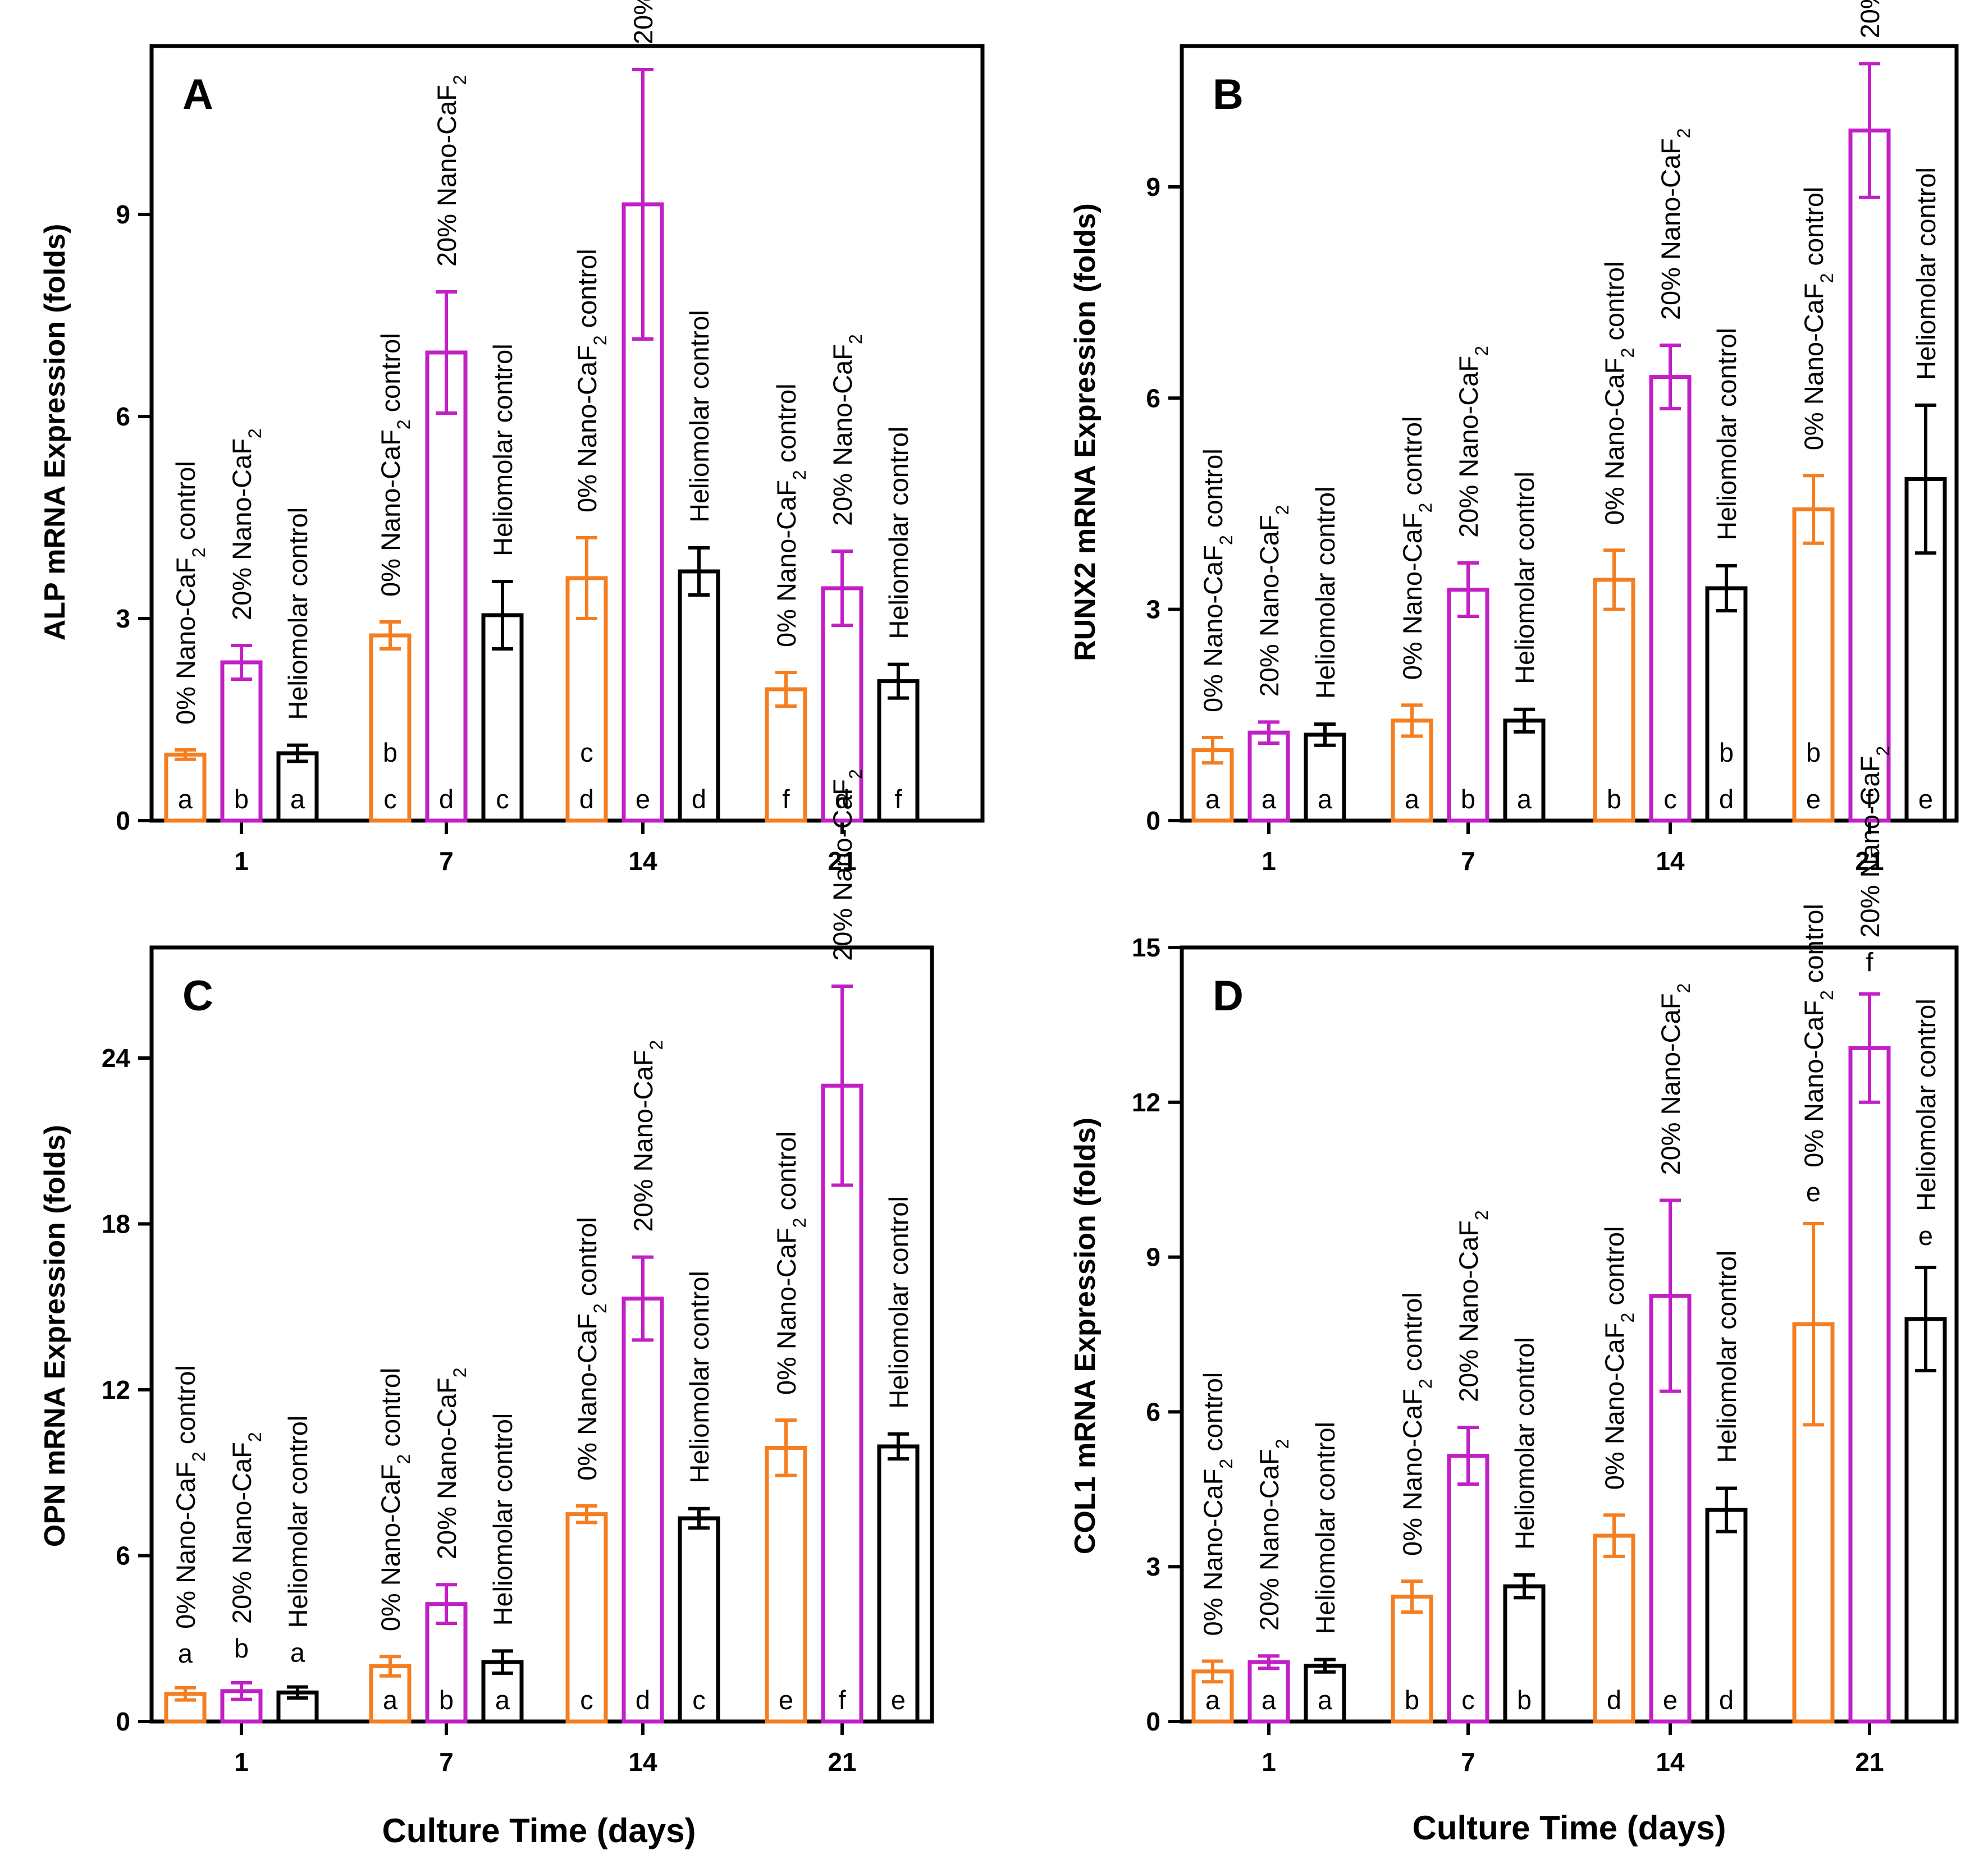 The width and height of the screenshot is (1988, 1868). I want to click on x-axis-title-left: Culture Time (days), so click(539, 1830).